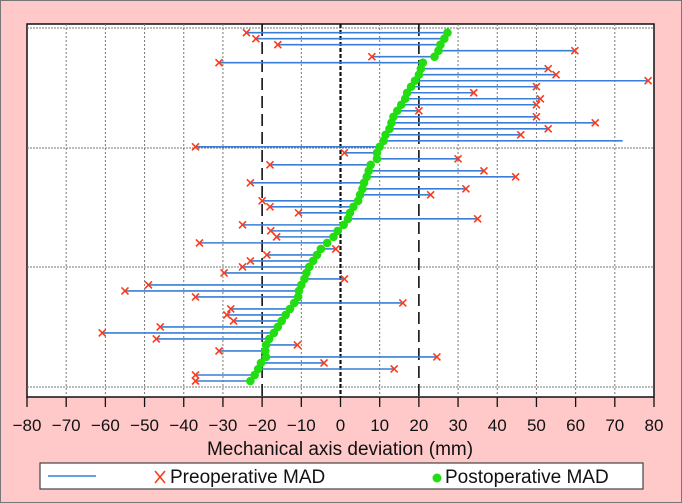  I want to click on x-tick-label: −80, so click(27, 425).